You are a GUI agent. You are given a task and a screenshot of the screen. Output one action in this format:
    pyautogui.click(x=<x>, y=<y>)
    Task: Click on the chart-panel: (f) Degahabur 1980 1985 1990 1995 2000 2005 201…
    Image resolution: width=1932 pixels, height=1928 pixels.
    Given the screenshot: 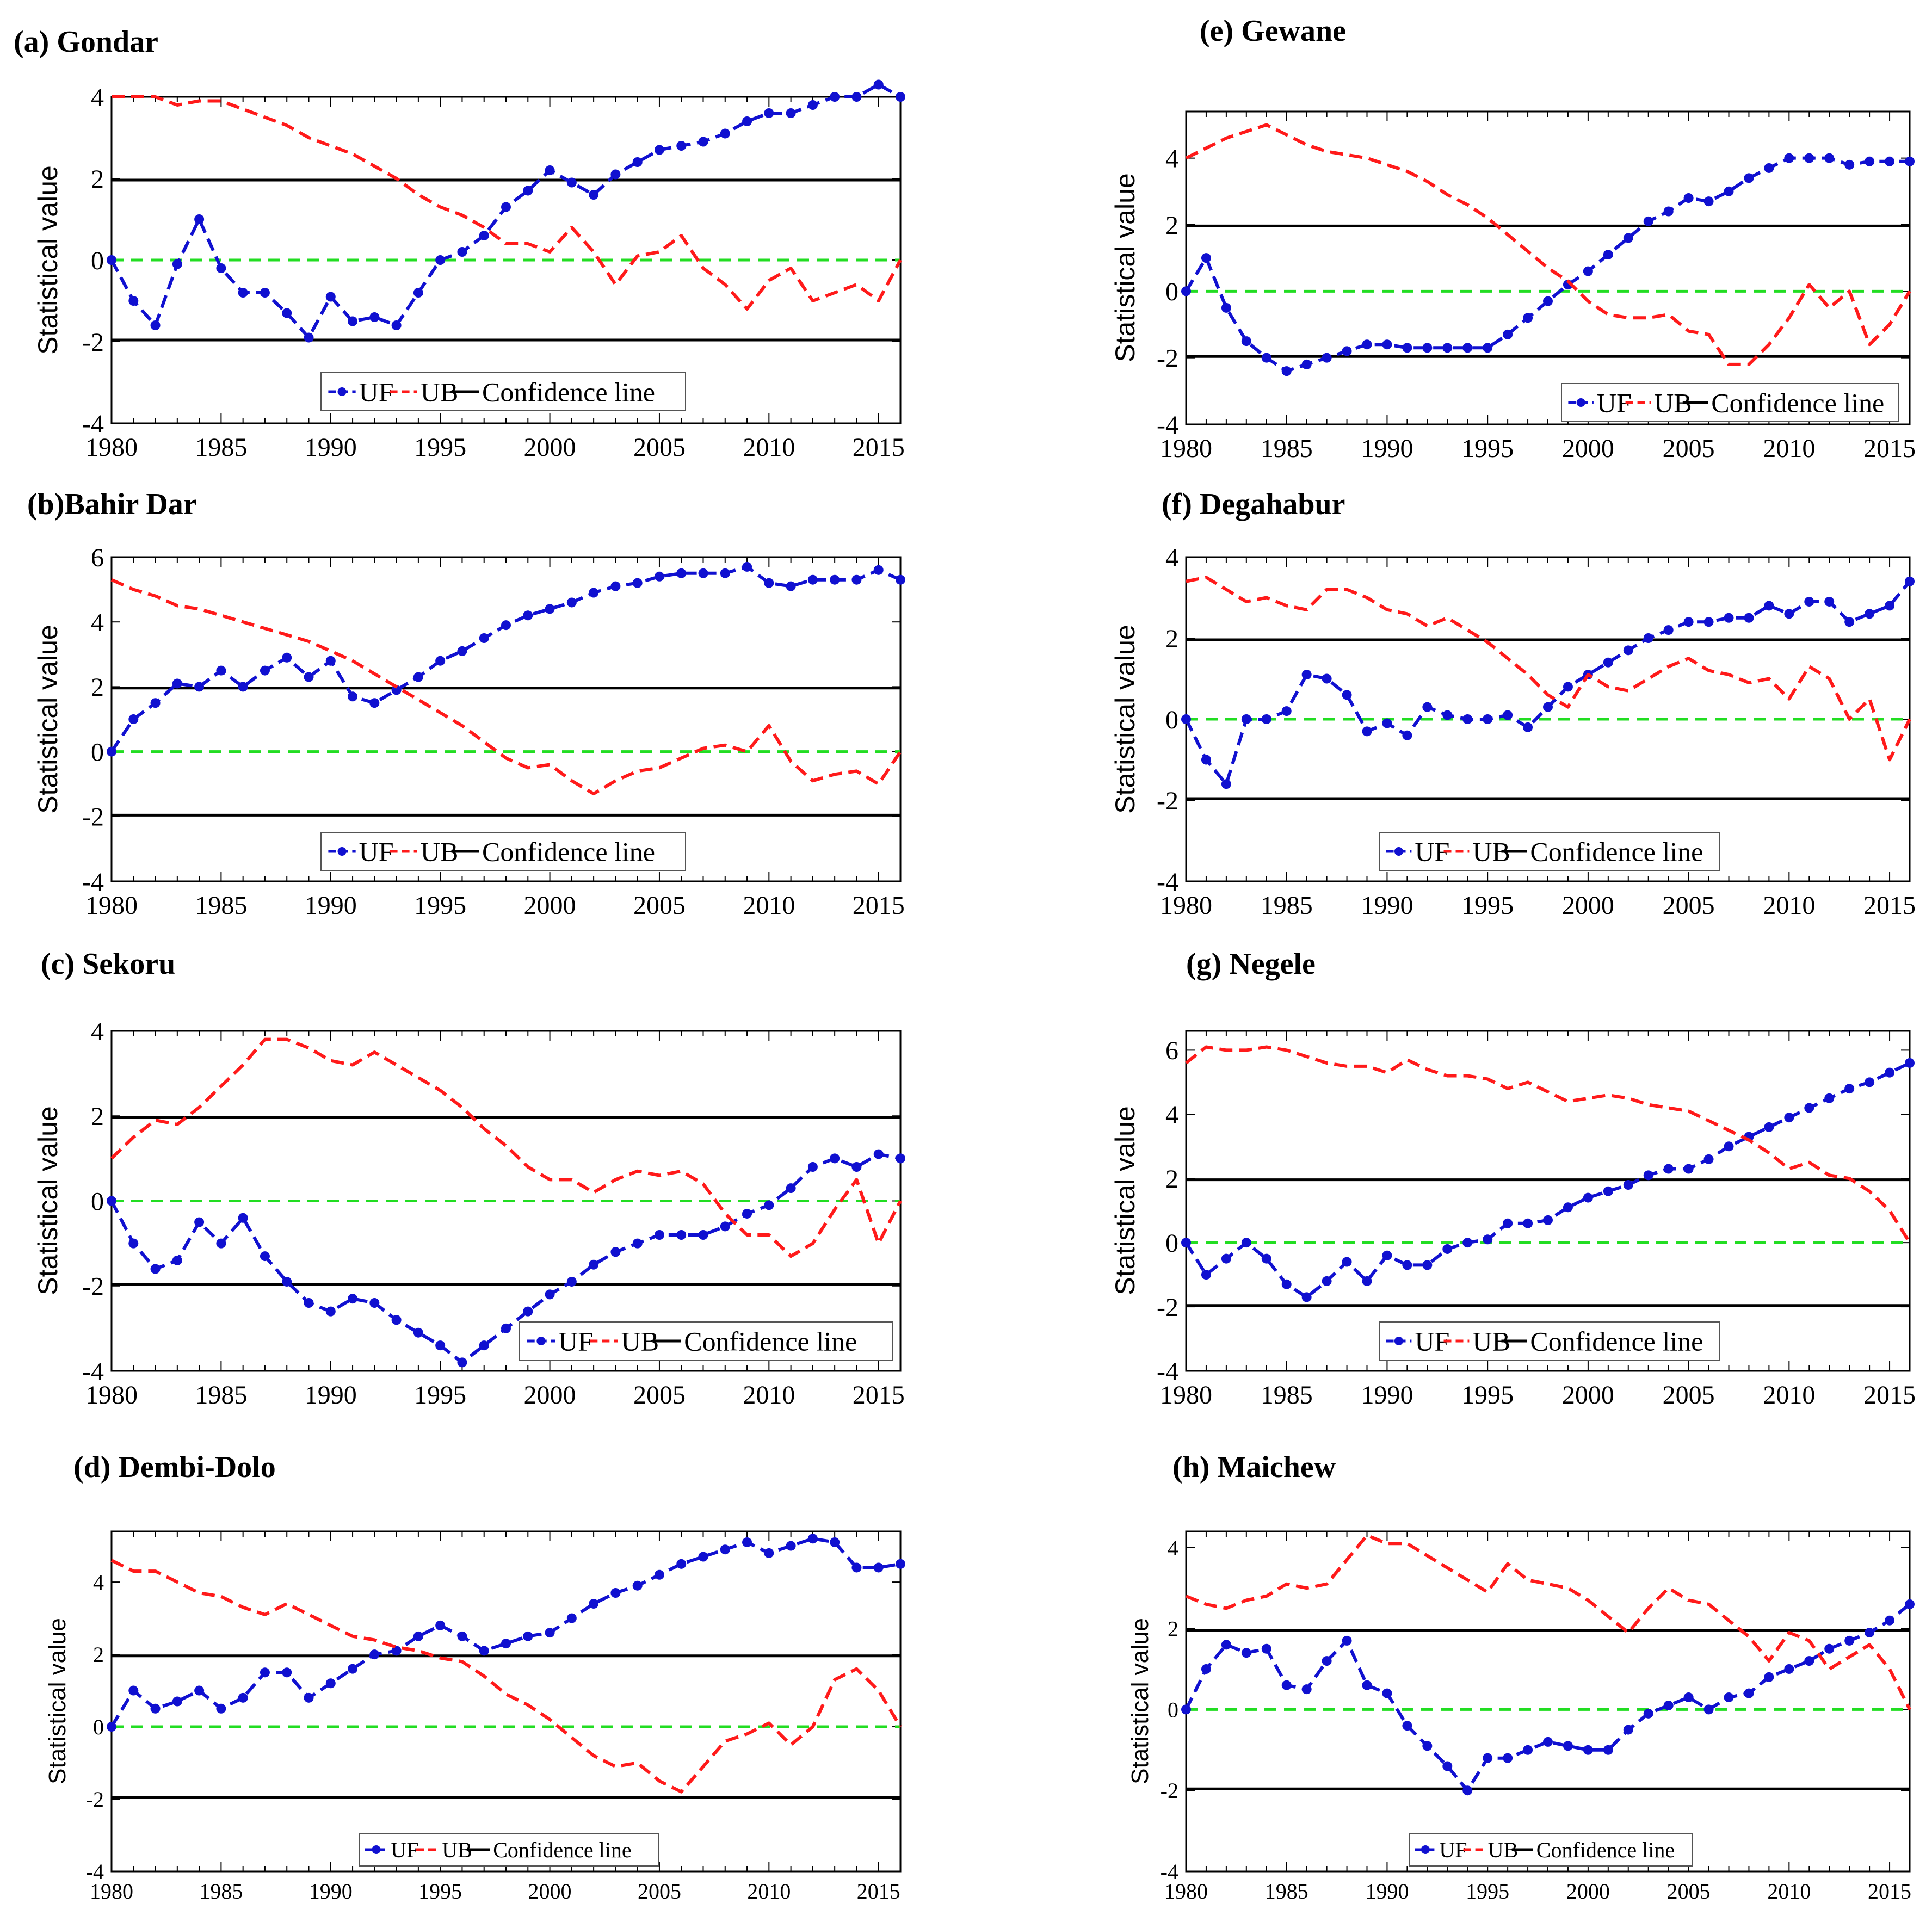 What is the action you would take?
    pyautogui.click(x=1513, y=703)
    